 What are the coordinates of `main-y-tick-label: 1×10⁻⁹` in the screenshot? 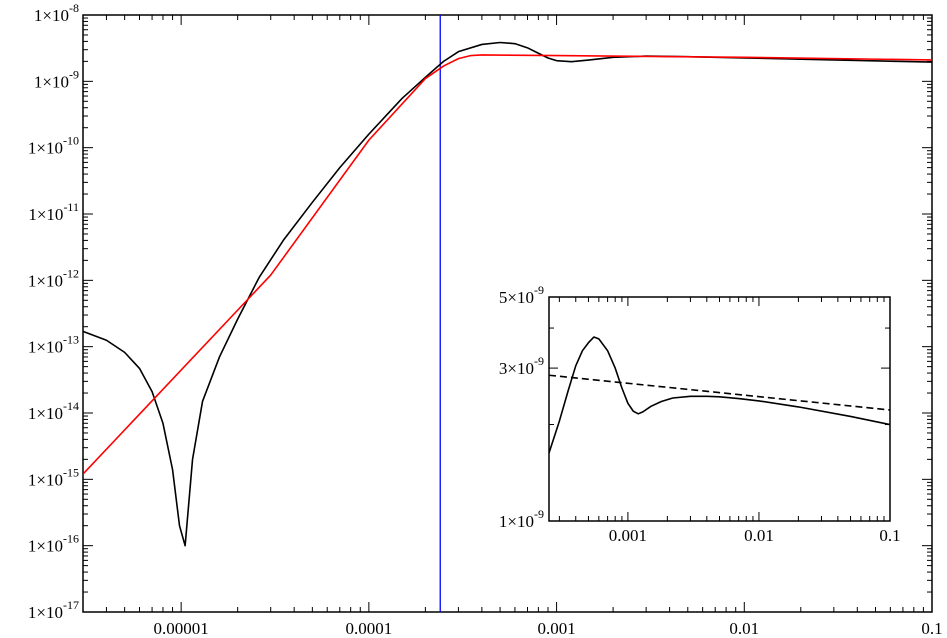 It's located at (56, 79).